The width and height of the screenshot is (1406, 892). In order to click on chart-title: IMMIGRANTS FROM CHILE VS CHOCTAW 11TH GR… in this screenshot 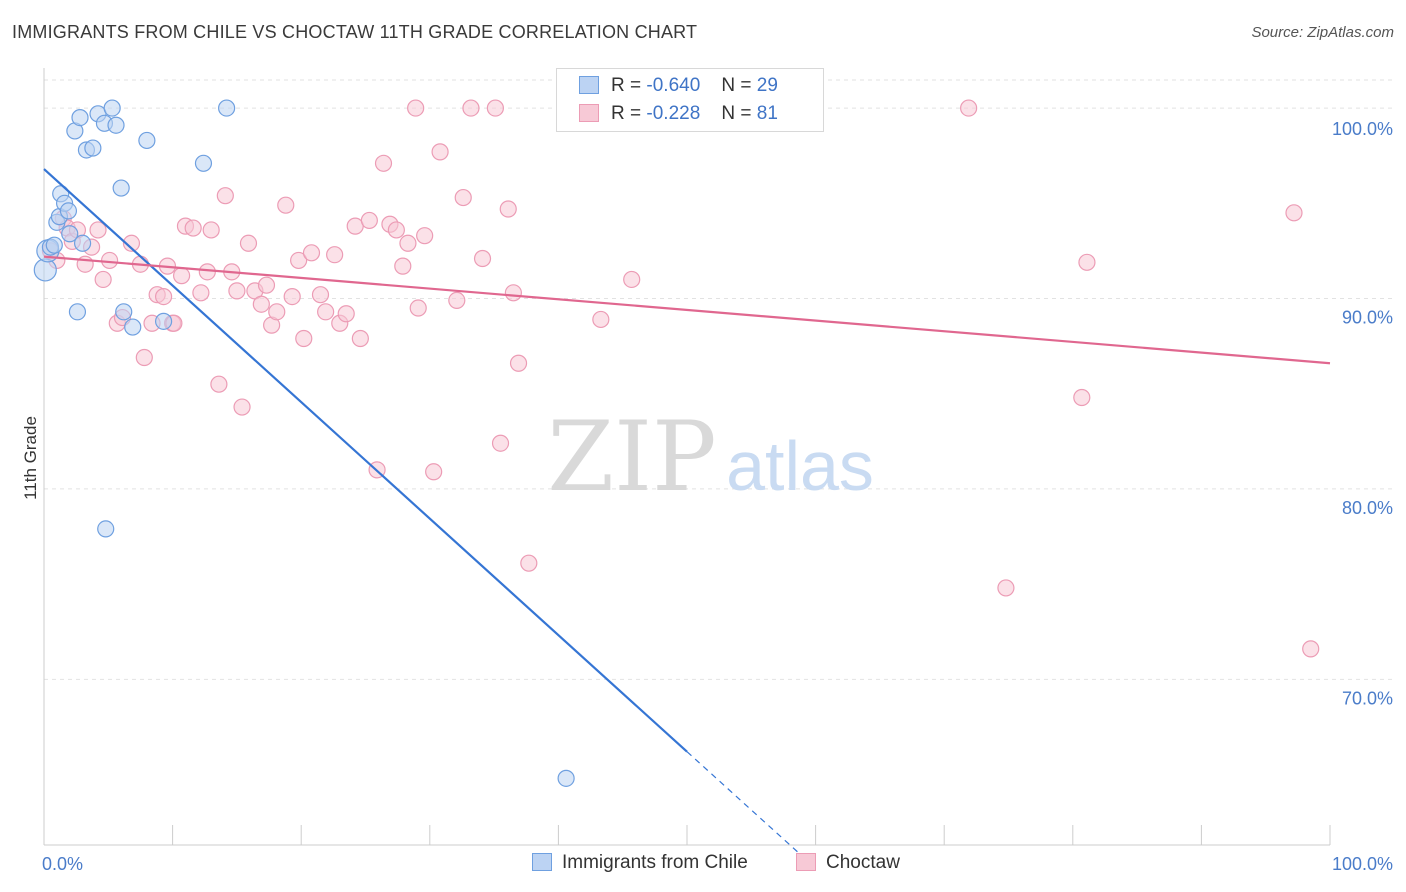, I will do `click(355, 32)`.